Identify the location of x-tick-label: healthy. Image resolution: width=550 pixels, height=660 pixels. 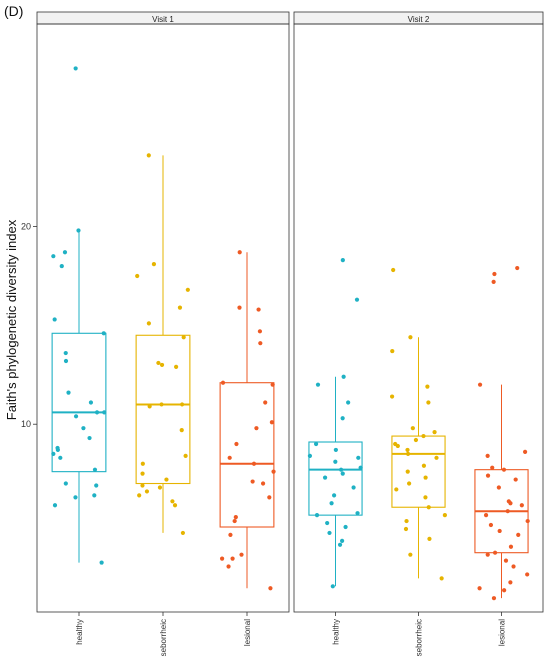
(79, 632).